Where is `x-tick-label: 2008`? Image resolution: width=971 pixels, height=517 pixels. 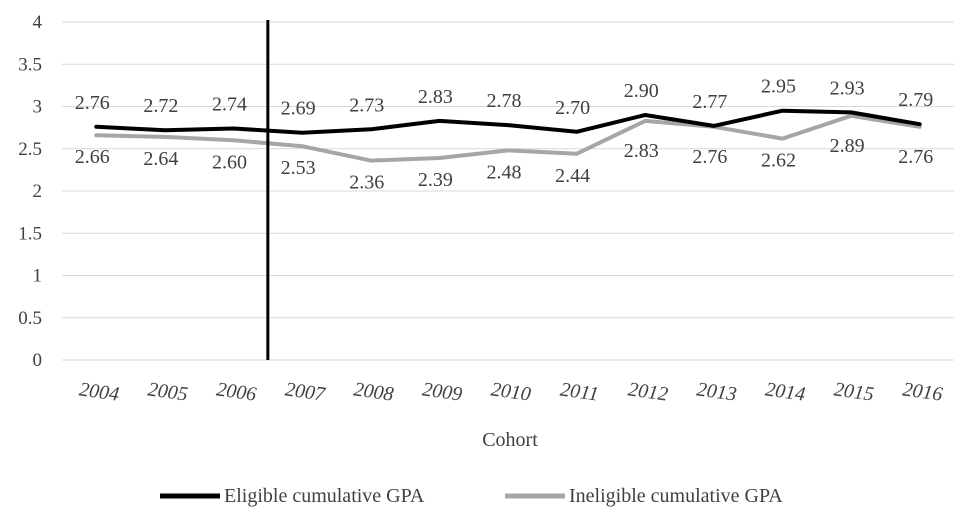
x-tick-label: 2008 is located at coordinates (373, 391).